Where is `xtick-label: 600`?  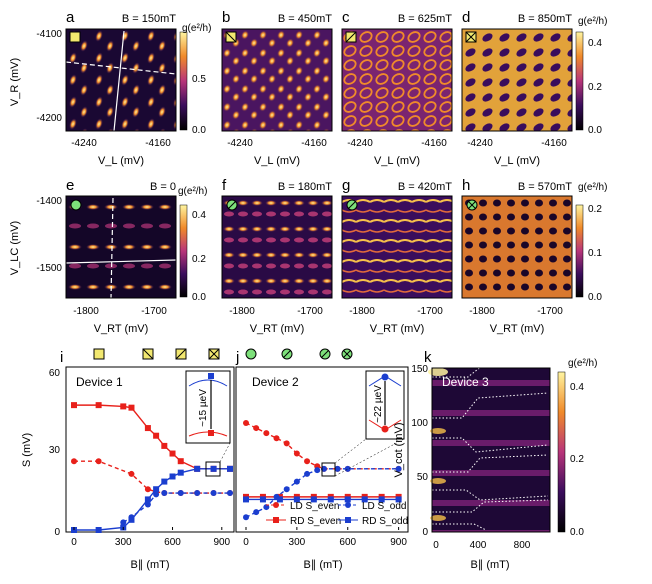 xtick-label: 600 is located at coordinates (347, 542).